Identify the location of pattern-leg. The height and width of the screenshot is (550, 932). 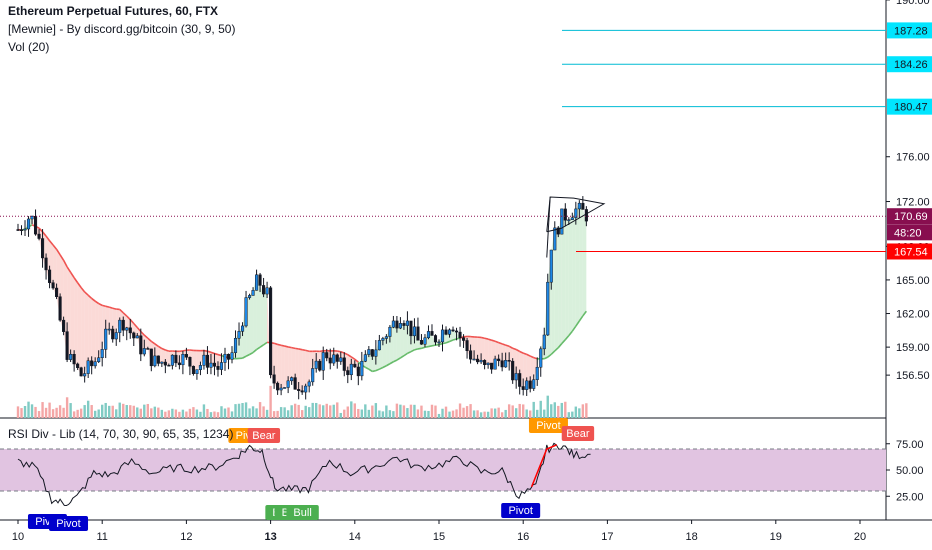
(548, 227).